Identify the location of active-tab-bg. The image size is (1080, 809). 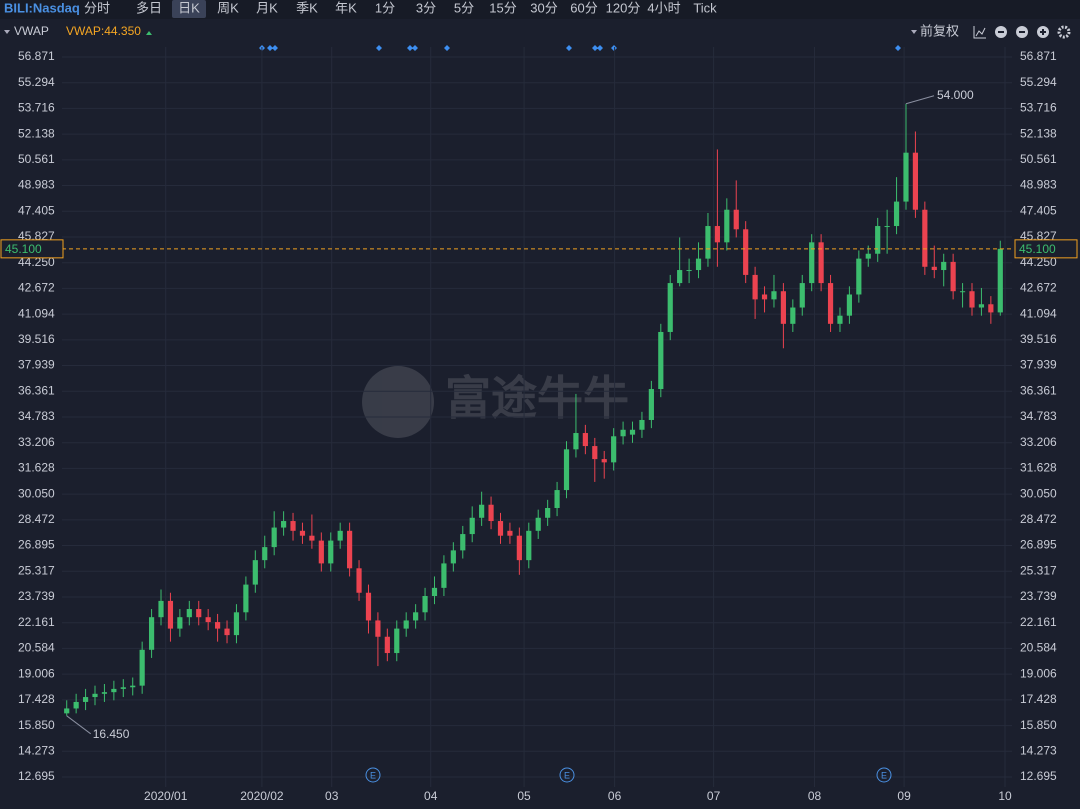
(189, 9).